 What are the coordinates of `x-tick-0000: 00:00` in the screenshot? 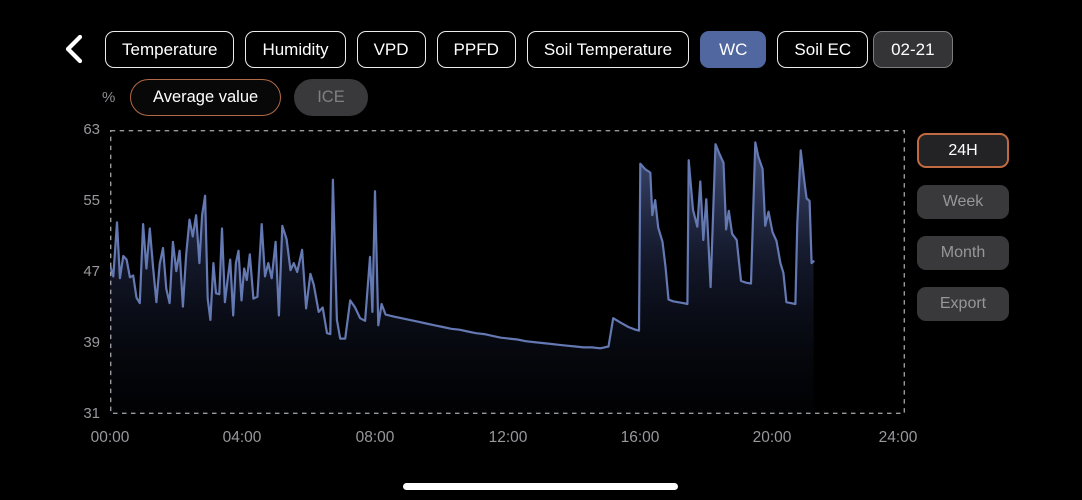 It's located at (110, 437).